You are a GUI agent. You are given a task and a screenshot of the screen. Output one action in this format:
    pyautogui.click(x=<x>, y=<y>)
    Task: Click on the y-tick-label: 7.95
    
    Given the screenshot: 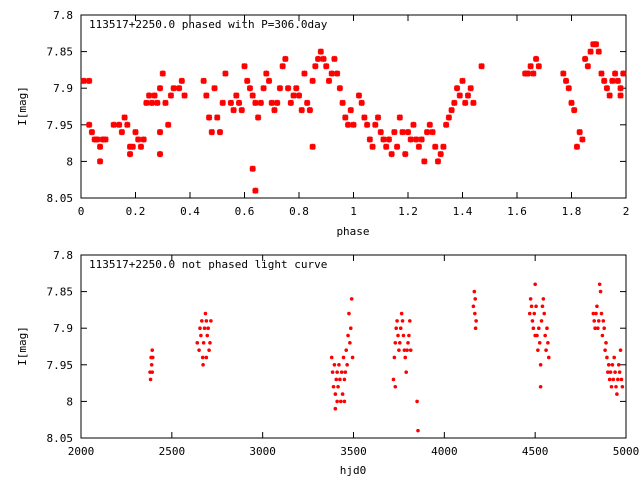 What is the action you would take?
    pyautogui.click(x=60, y=125)
    